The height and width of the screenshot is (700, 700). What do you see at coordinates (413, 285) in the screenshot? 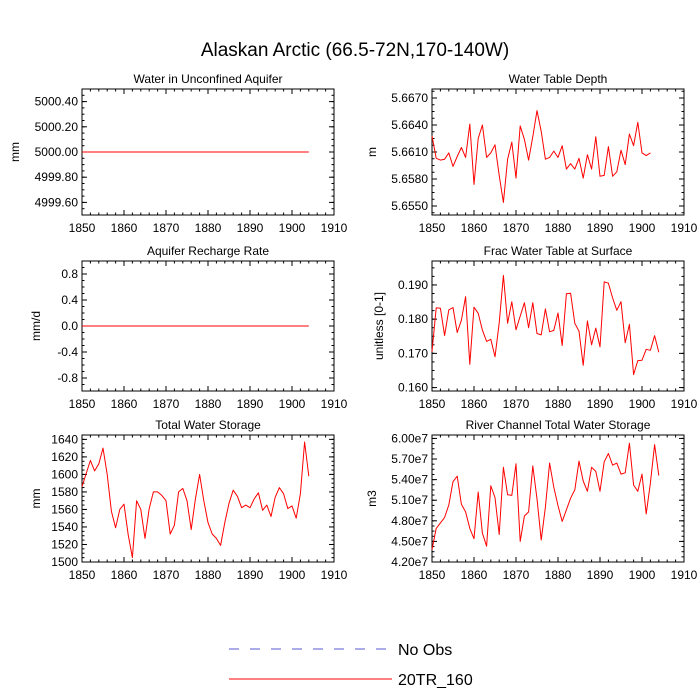
I see `y-tick-label: 0.190` at bounding box center [413, 285].